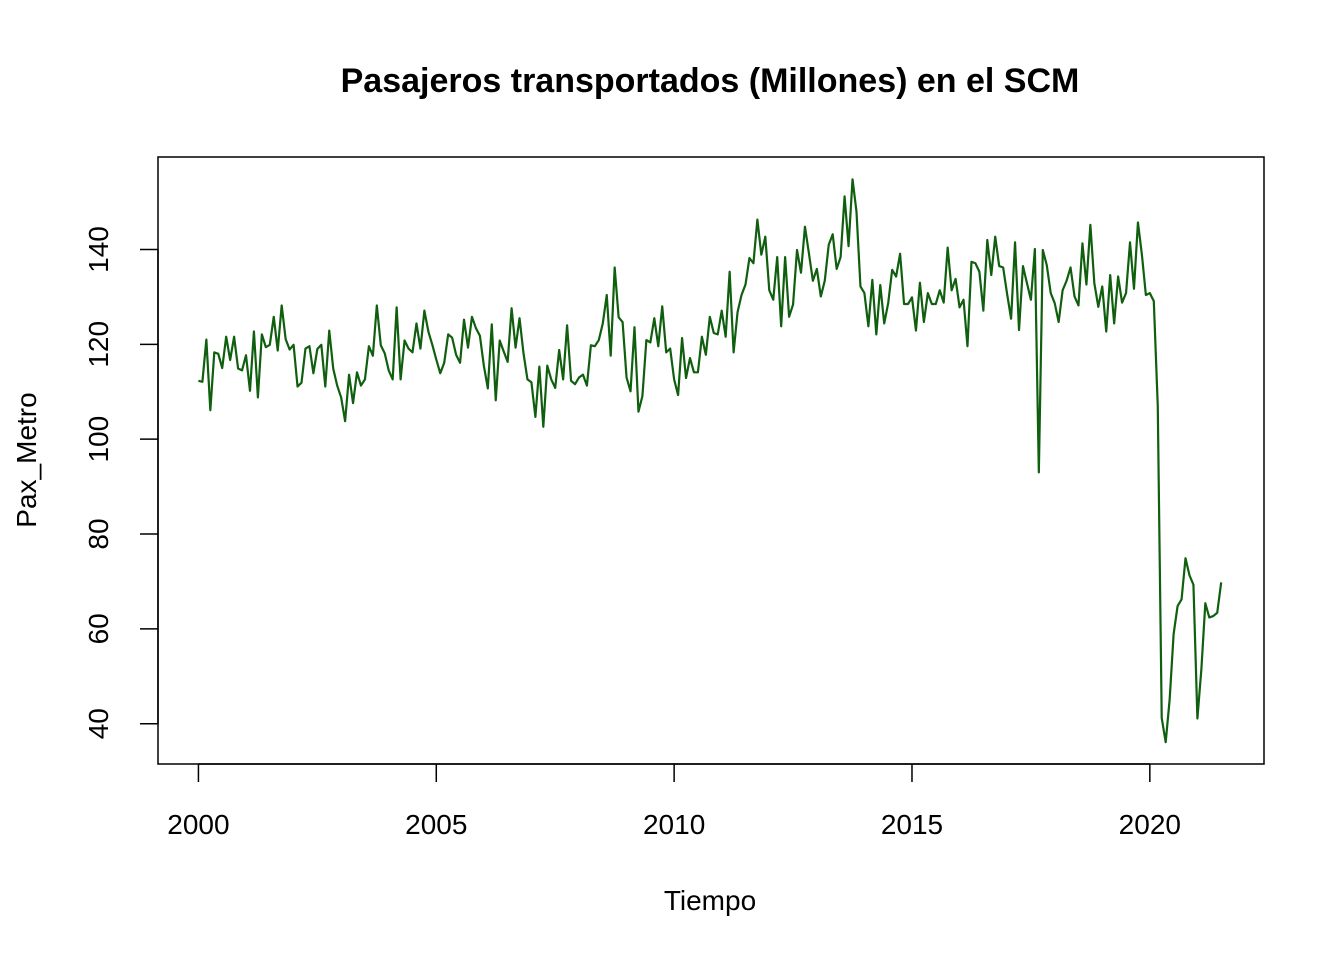 This screenshot has height=960, width=1344. Describe the element at coordinates (674, 801) in the screenshot. I see `x-axis: 2000 2005 2010 2015 2020` at that location.